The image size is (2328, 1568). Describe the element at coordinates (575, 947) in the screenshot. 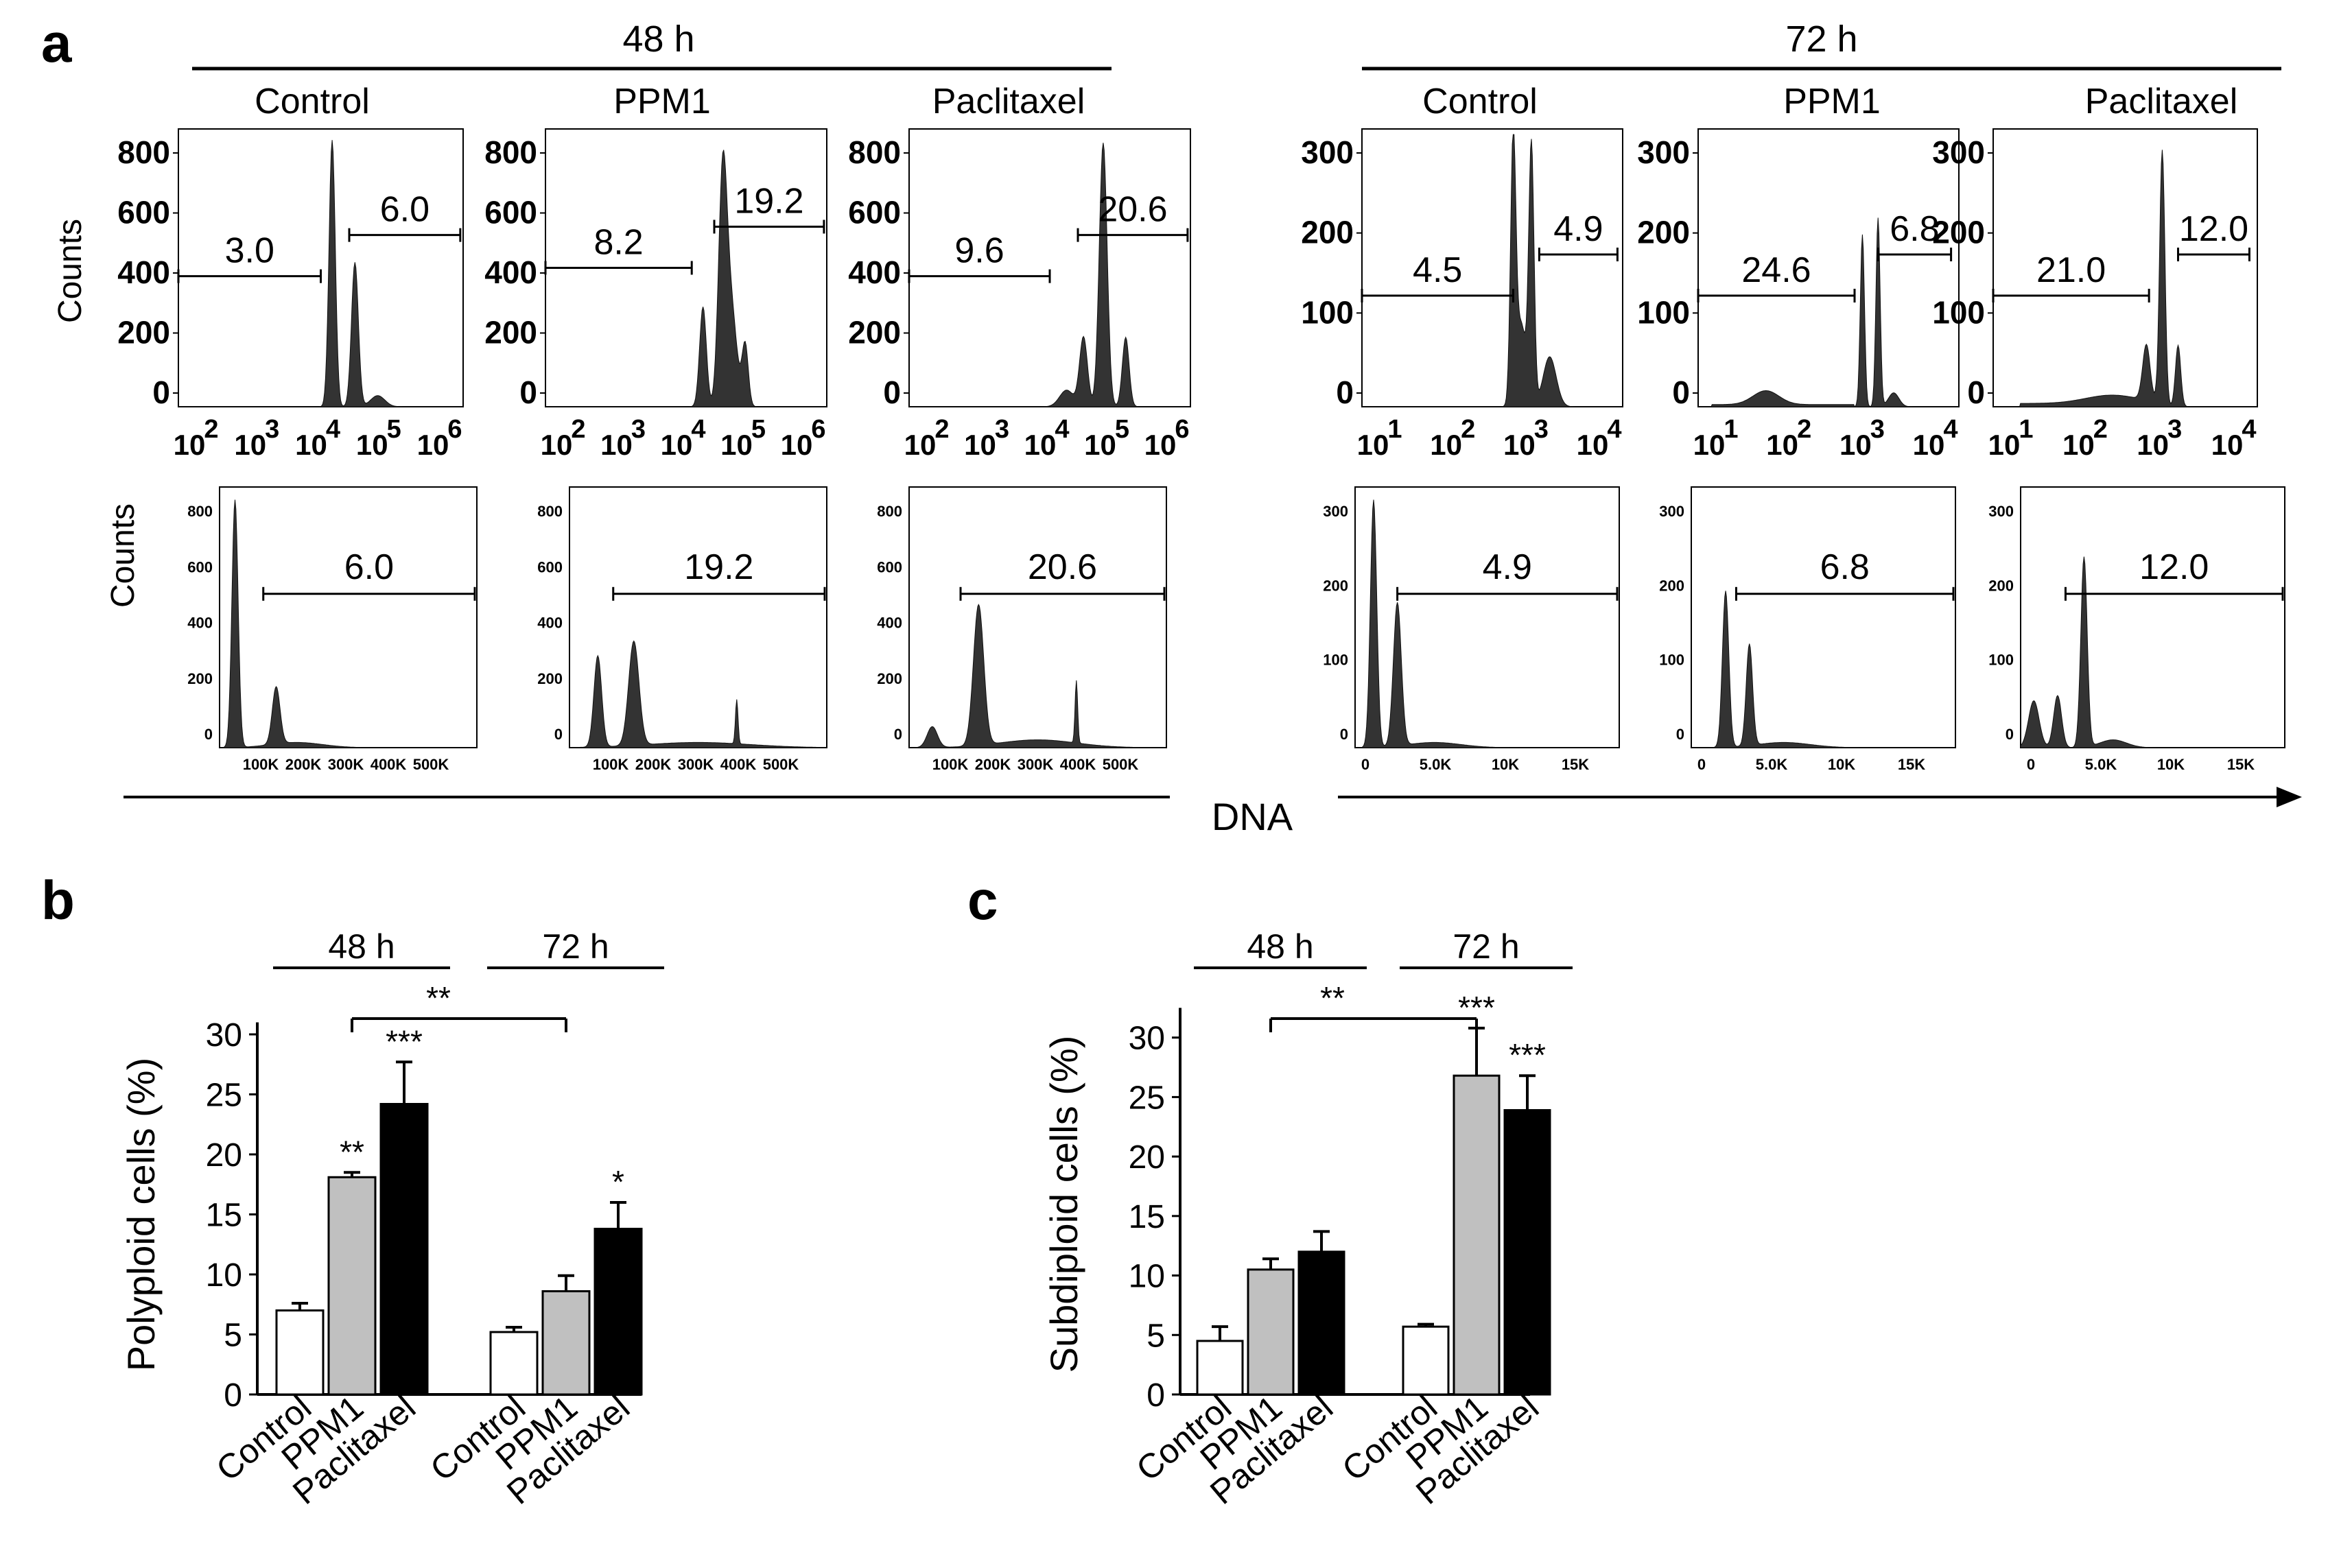

I see `group-header-1: 72 h` at that location.